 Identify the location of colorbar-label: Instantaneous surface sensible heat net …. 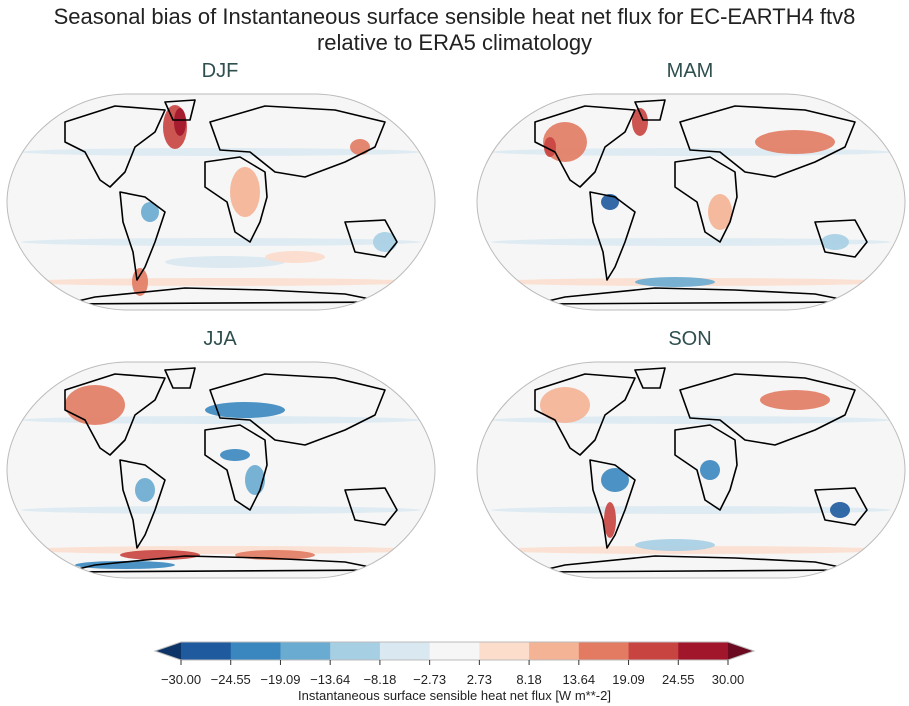
(454, 695).